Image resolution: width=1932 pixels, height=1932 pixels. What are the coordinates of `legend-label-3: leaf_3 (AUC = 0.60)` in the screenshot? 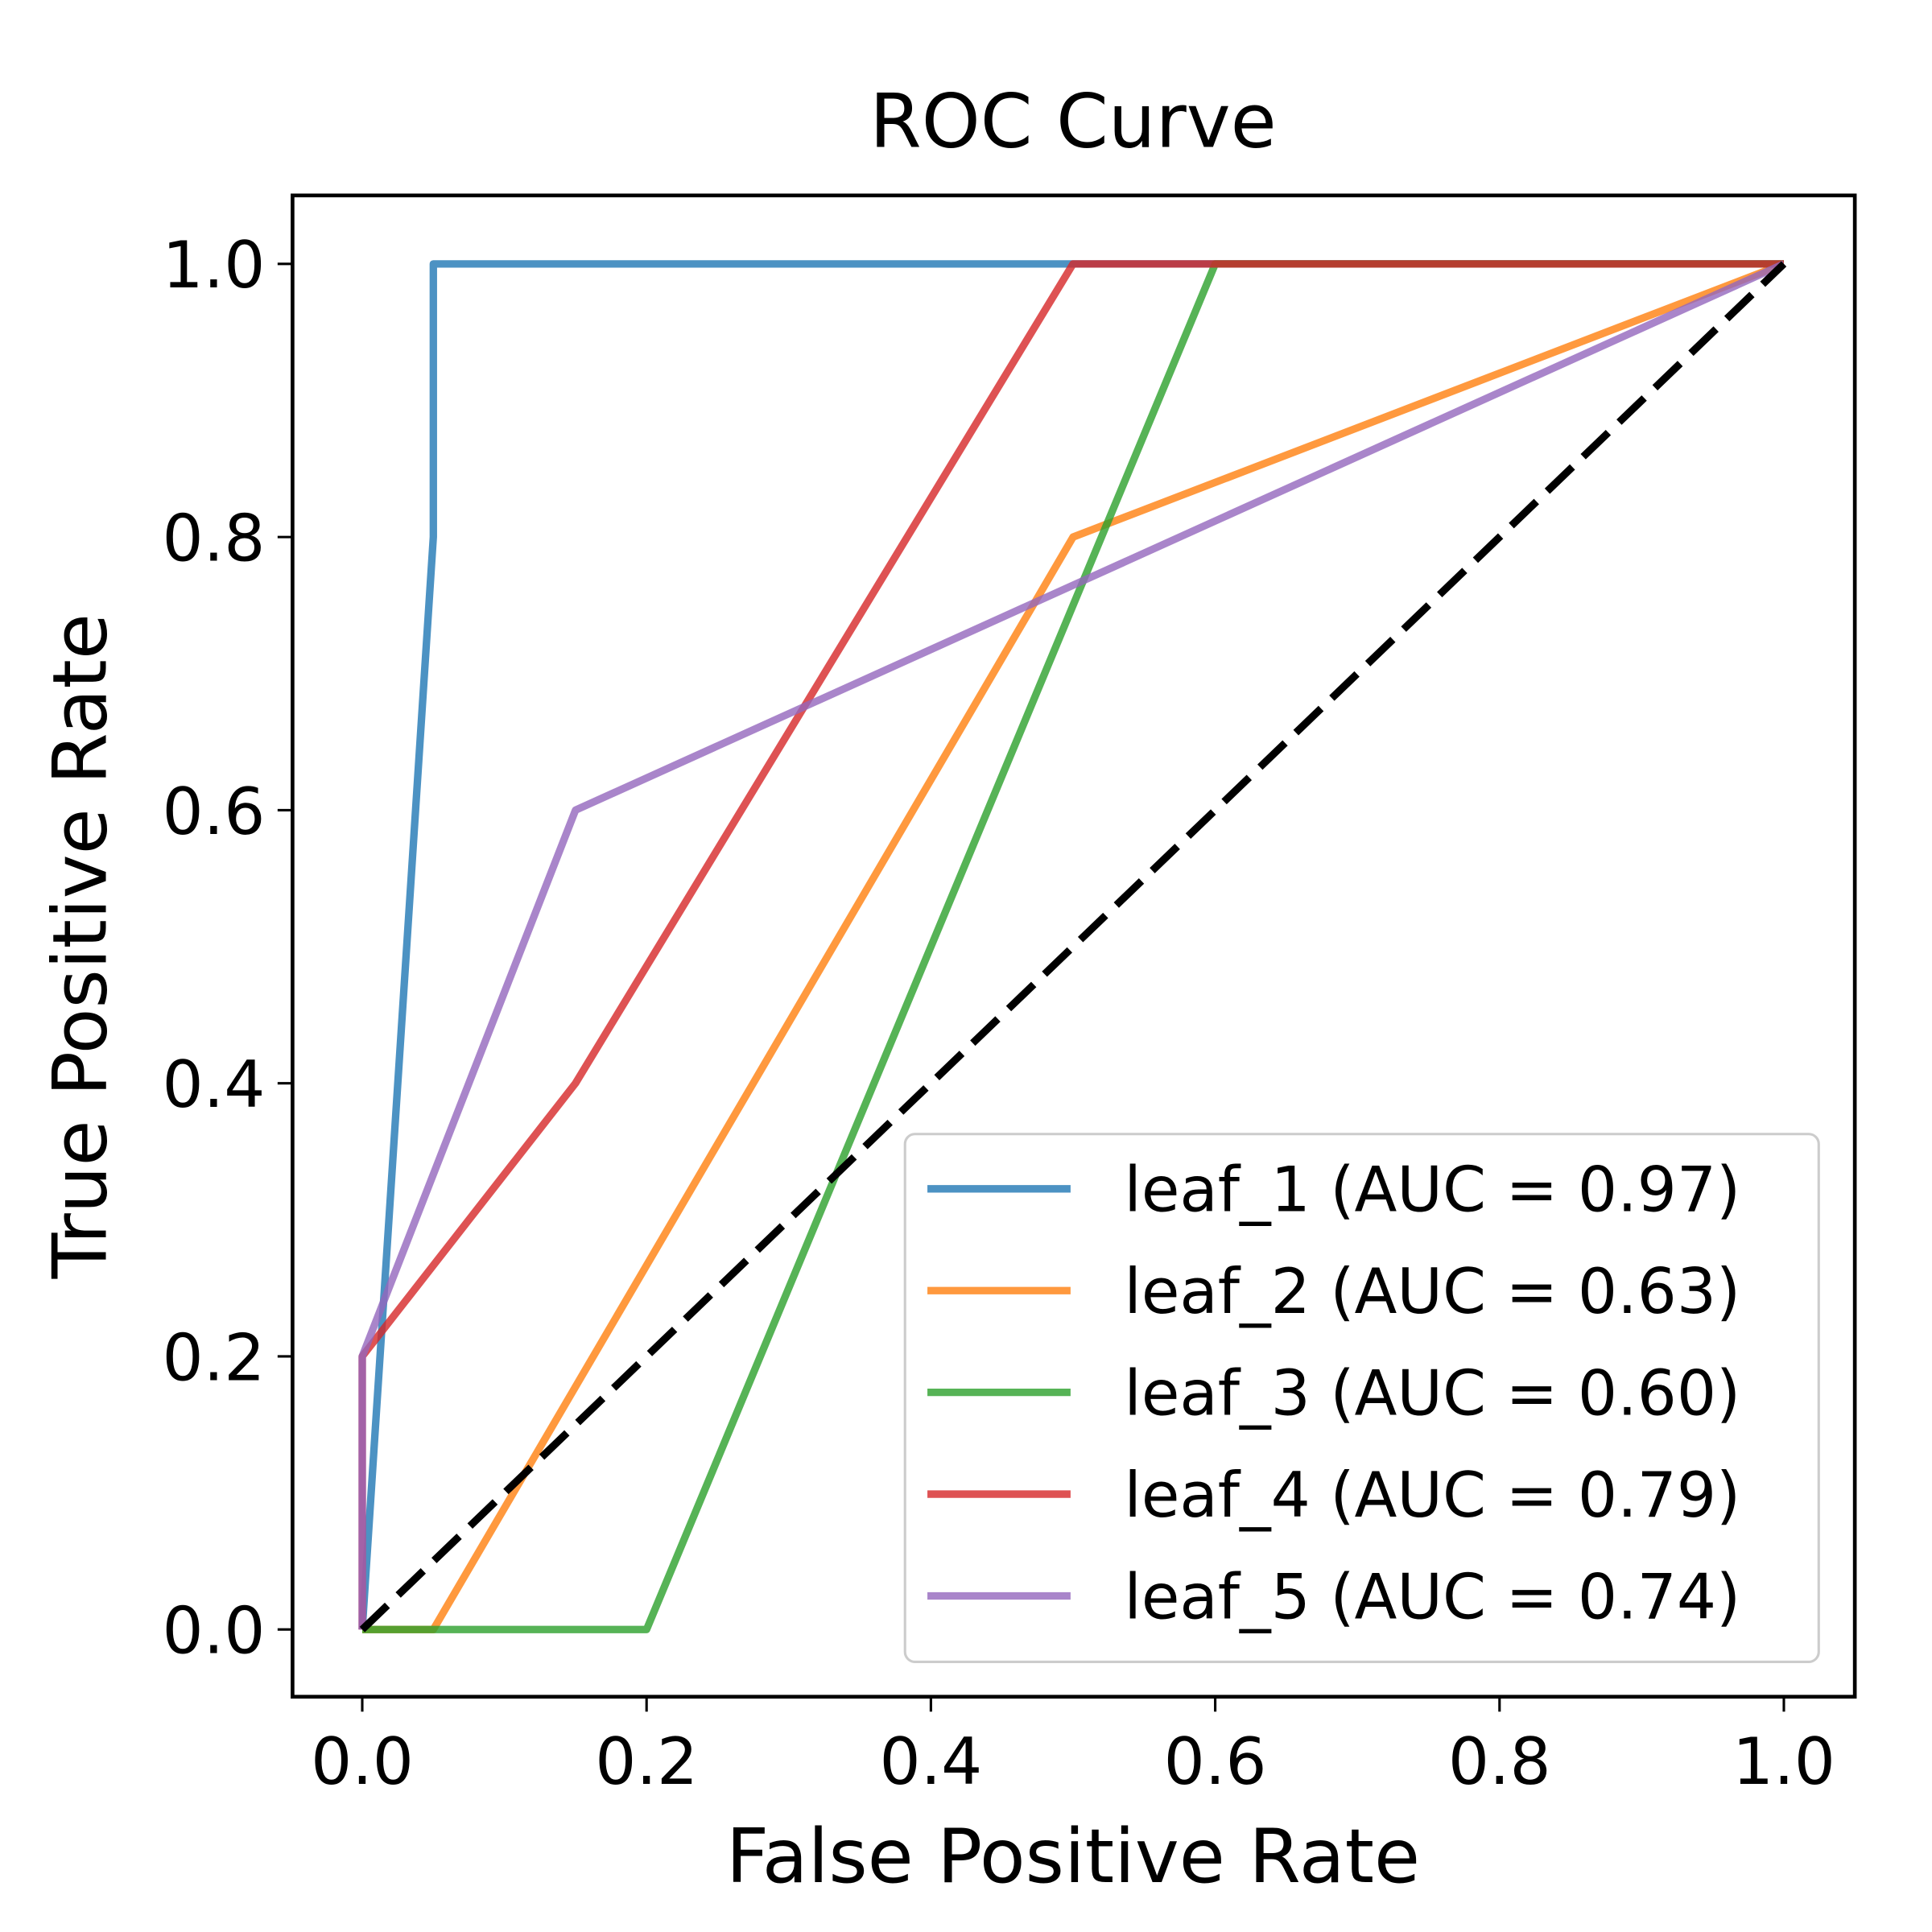 It's located at (1432, 1393).